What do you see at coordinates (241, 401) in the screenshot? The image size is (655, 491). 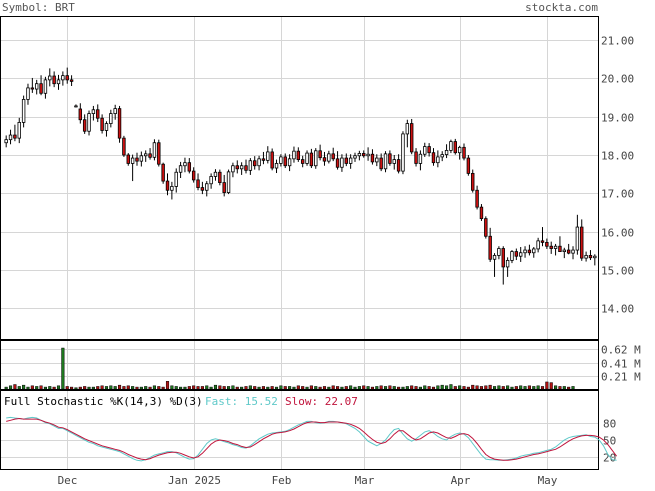 I see `stochastic-fast-value: Fast: 15.52` at bounding box center [241, 401].